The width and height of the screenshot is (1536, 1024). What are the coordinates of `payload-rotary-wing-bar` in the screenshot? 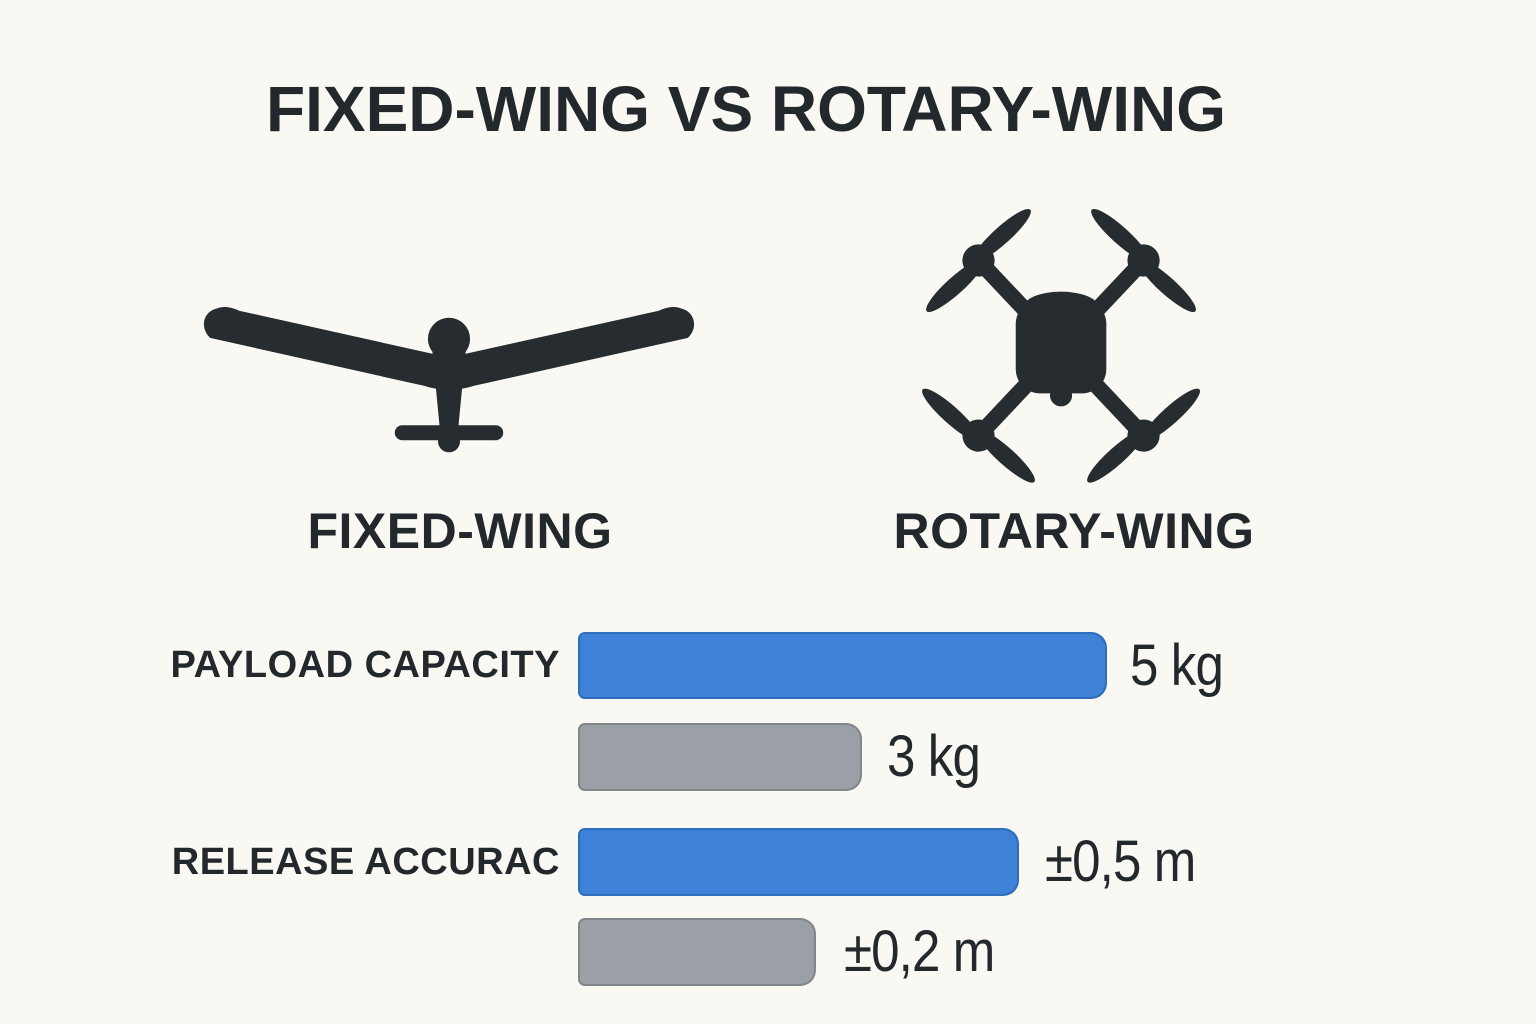 It's located at (720, 757).